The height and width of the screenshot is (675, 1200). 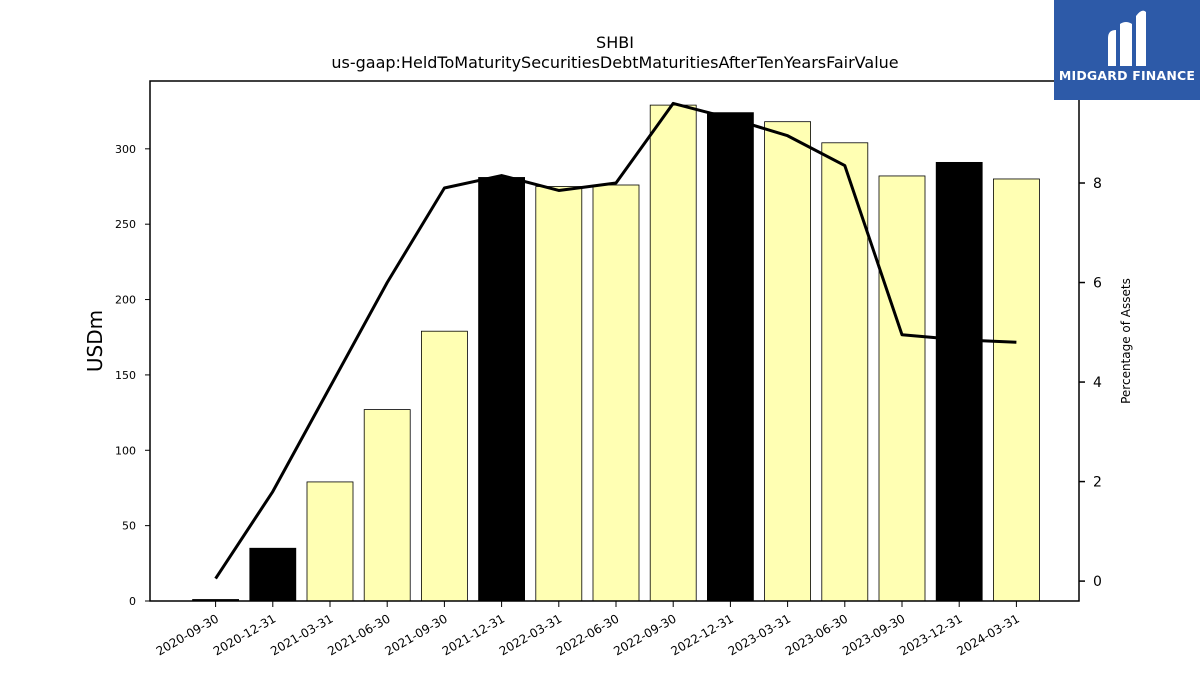 What do you see at coordinates (125, 149) in the screenshot?
I see `y-tick-label: 300` at bounding box center [125, 149].